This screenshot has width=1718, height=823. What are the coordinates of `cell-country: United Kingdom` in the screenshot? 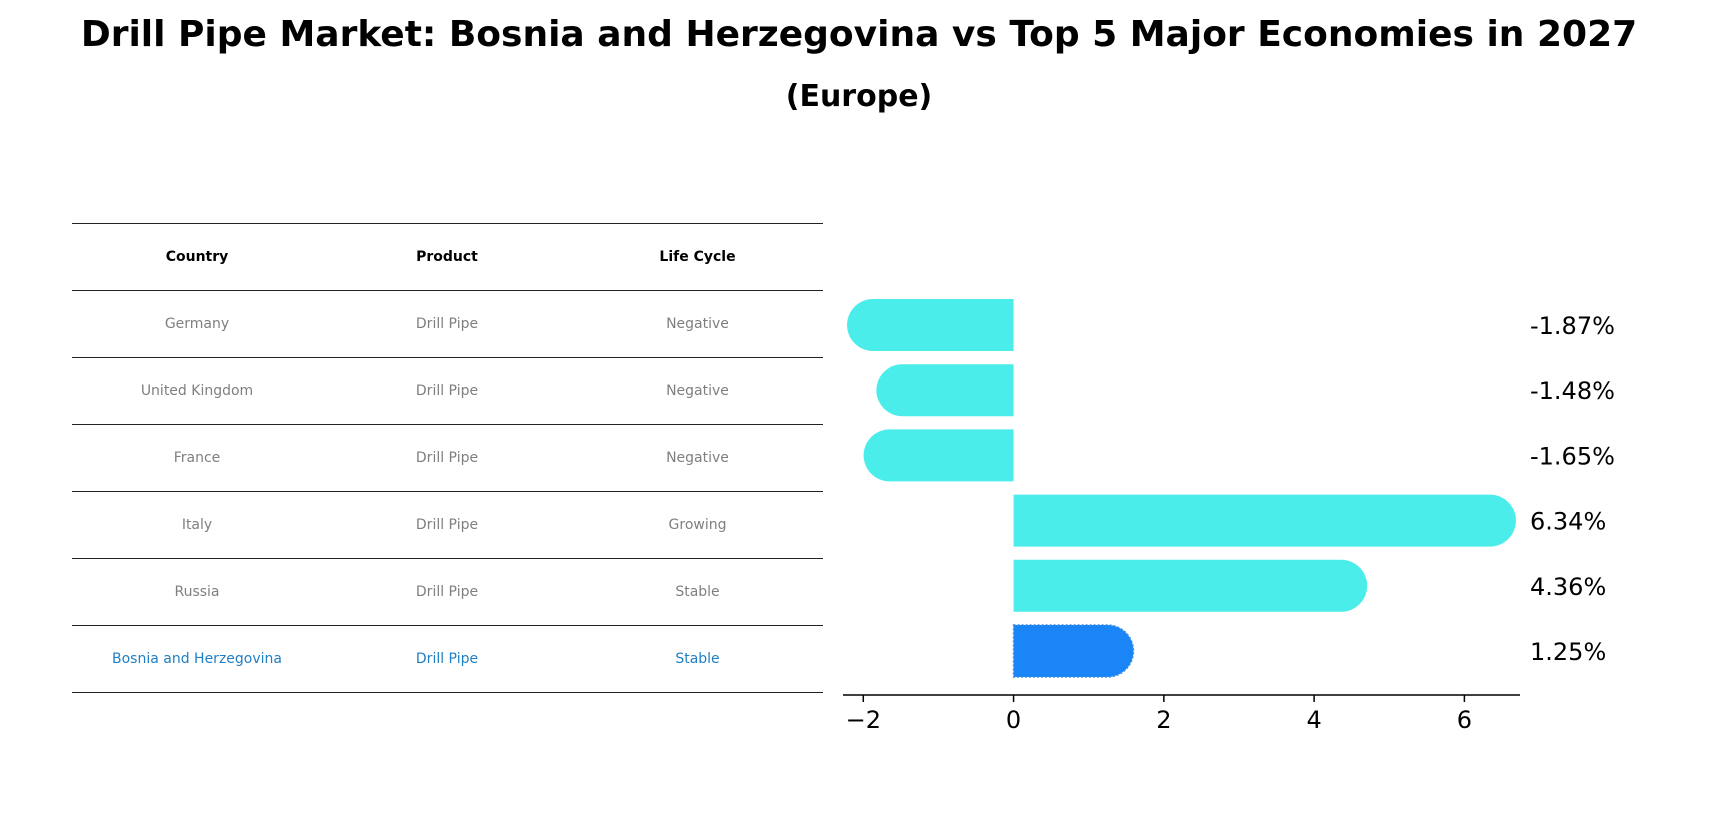 It's located at (197, 391).